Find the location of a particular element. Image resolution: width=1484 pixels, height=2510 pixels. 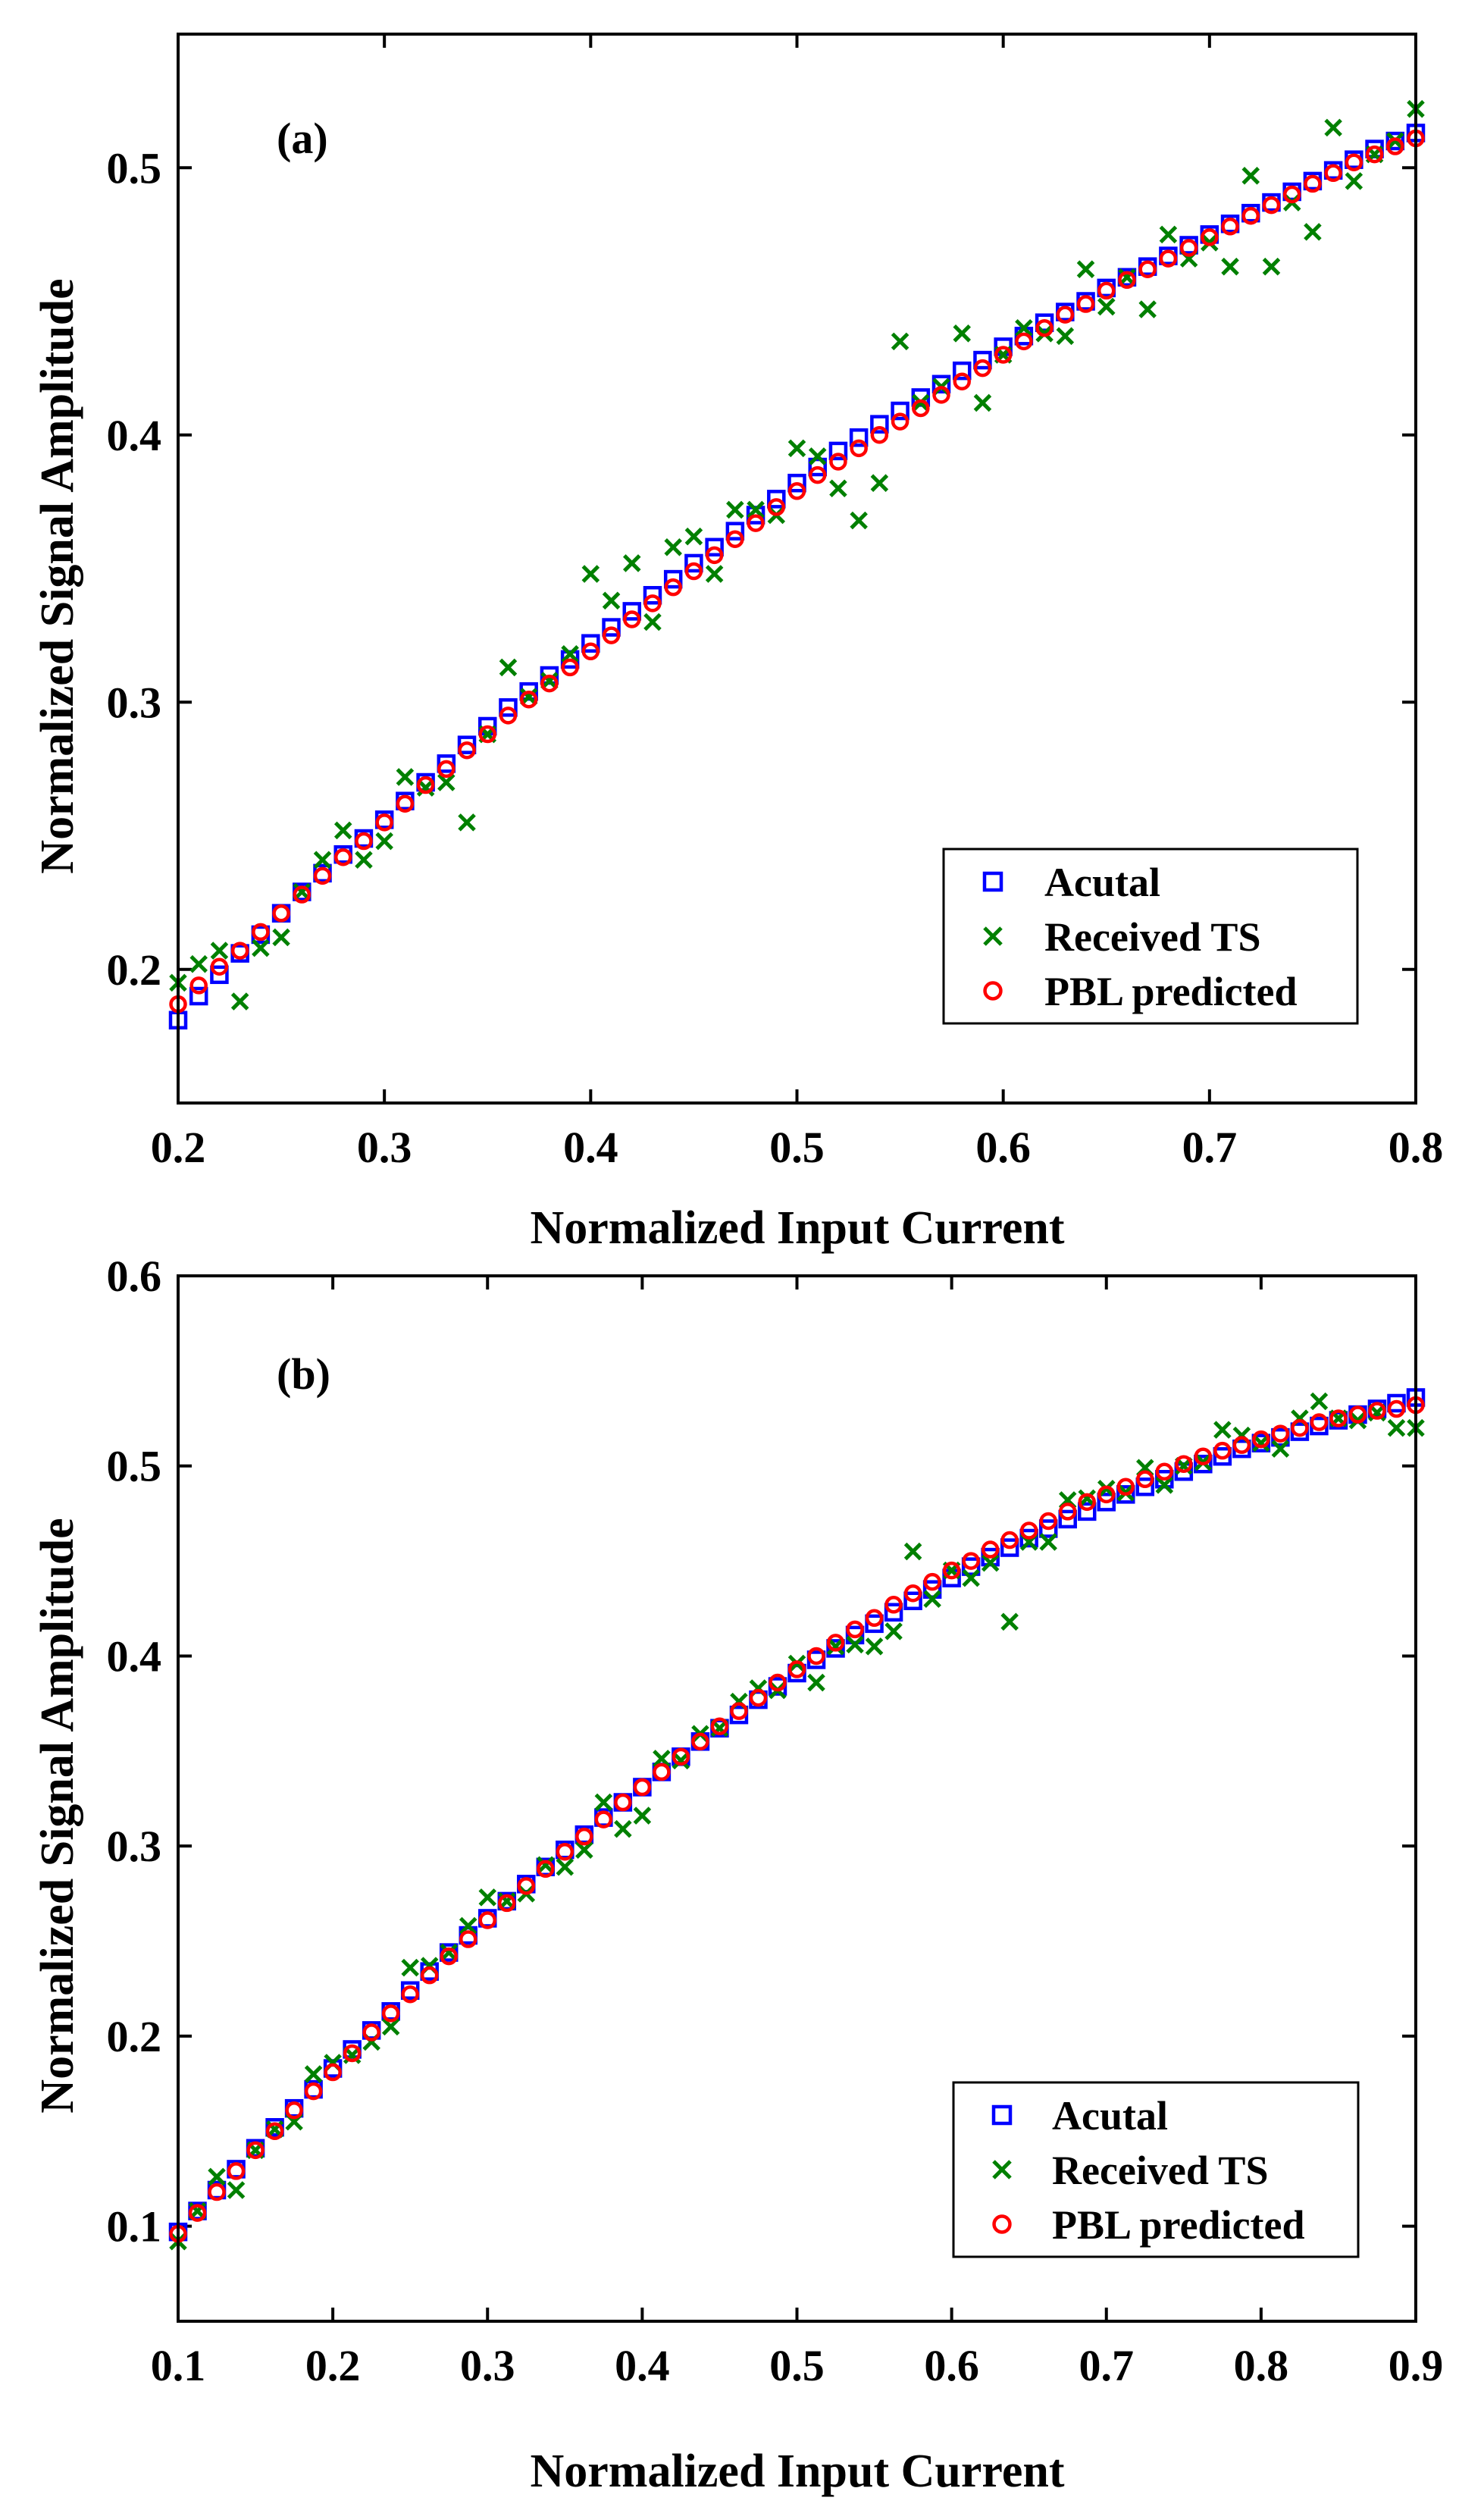

x-tick-label: 0.5 is located at coordinates (797, 2365).